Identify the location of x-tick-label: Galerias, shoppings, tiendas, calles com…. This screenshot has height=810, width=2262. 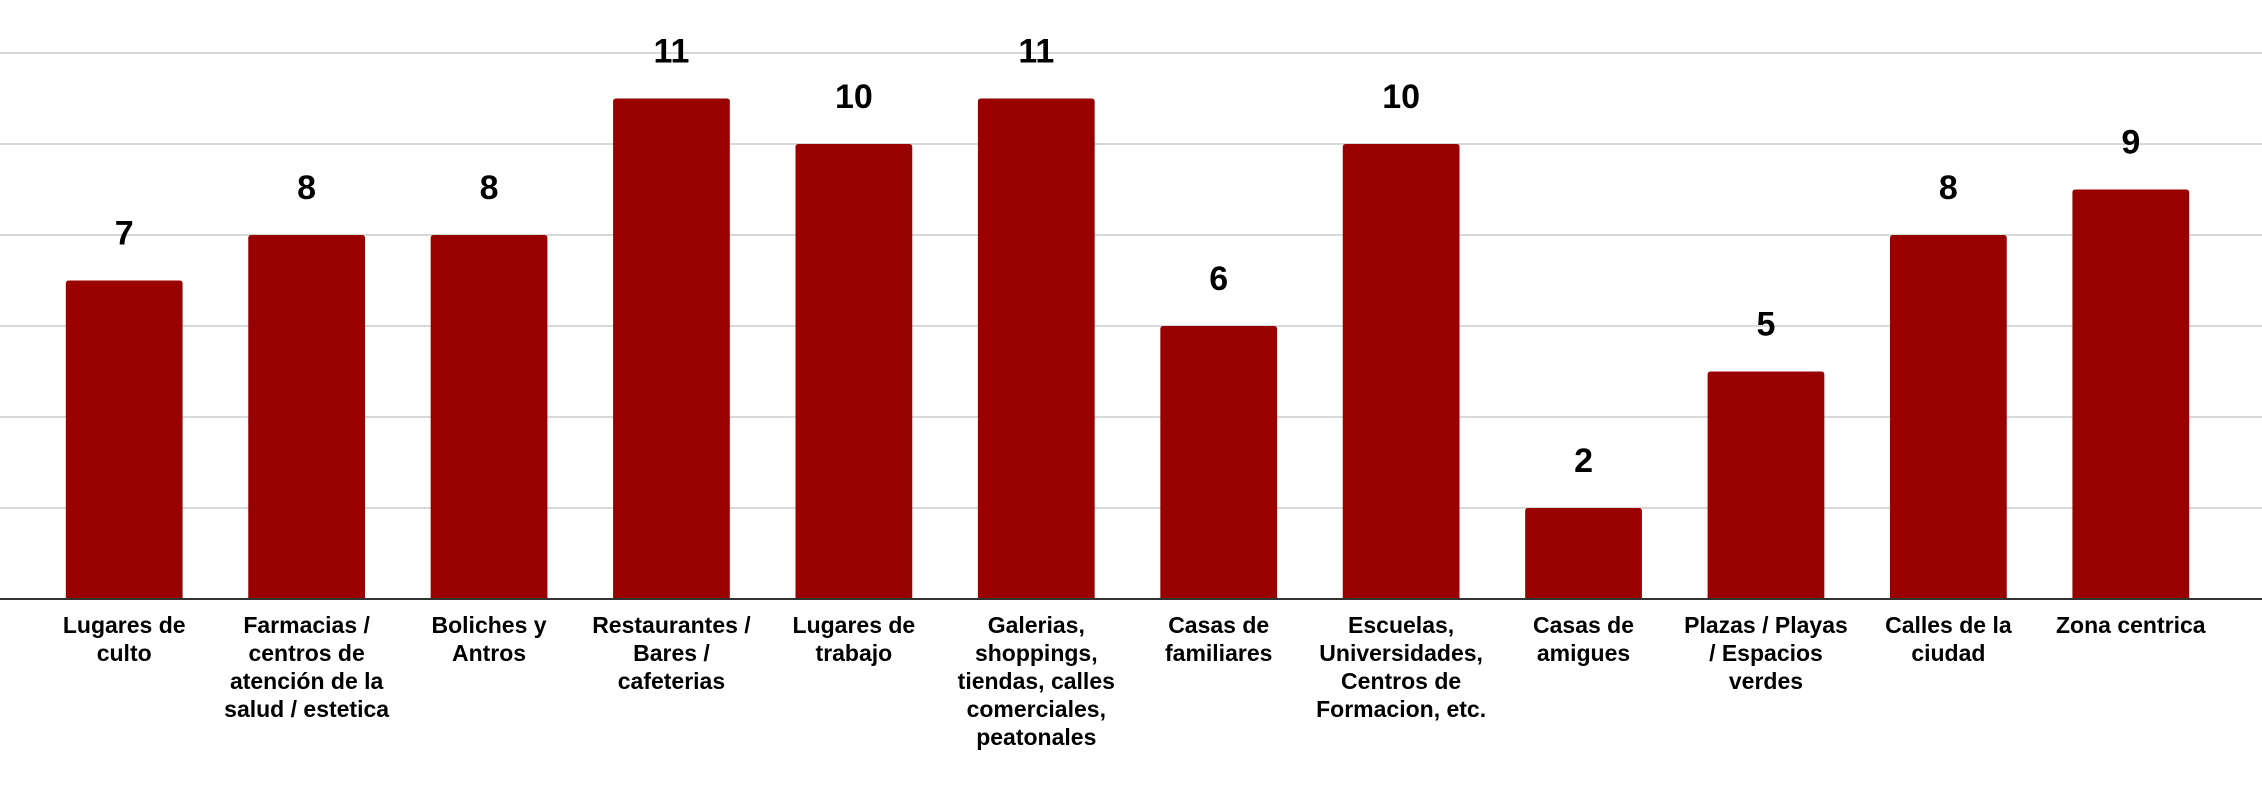
(1036, 681).